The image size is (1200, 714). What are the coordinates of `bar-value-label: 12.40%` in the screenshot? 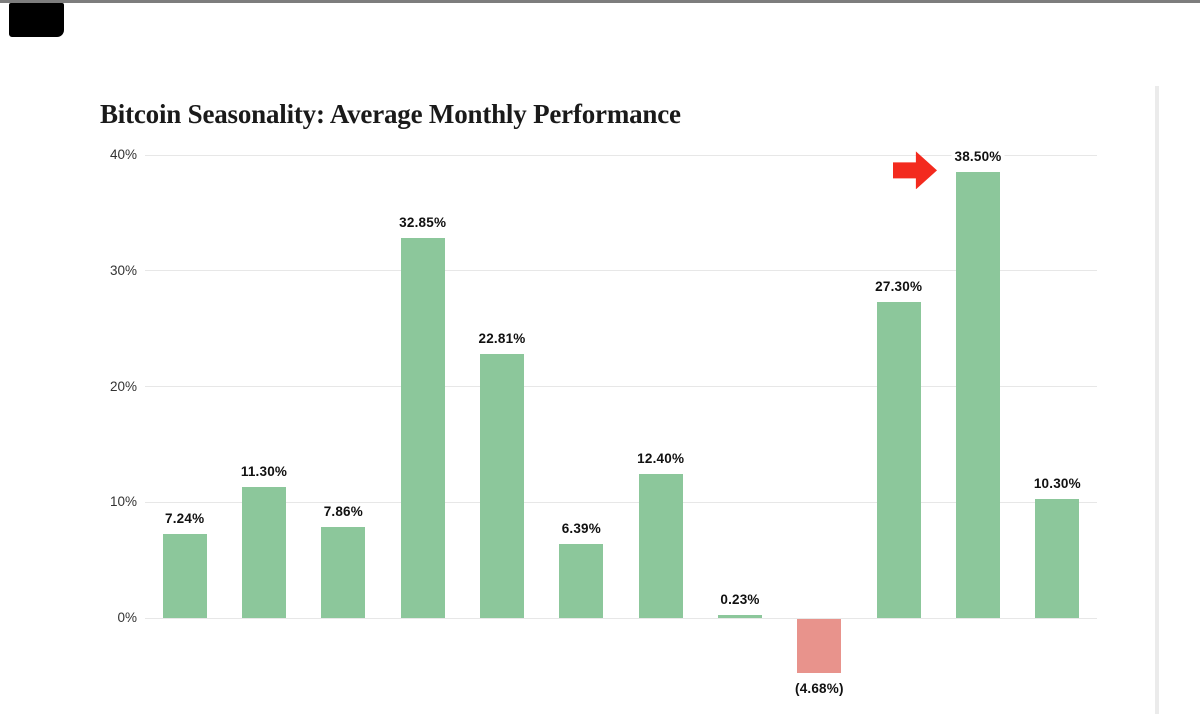 It's located at (661, 459).